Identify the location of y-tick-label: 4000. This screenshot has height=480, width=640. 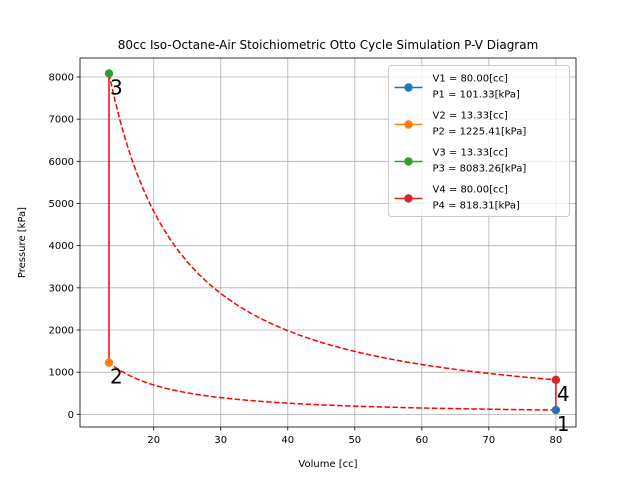
(61, 246).